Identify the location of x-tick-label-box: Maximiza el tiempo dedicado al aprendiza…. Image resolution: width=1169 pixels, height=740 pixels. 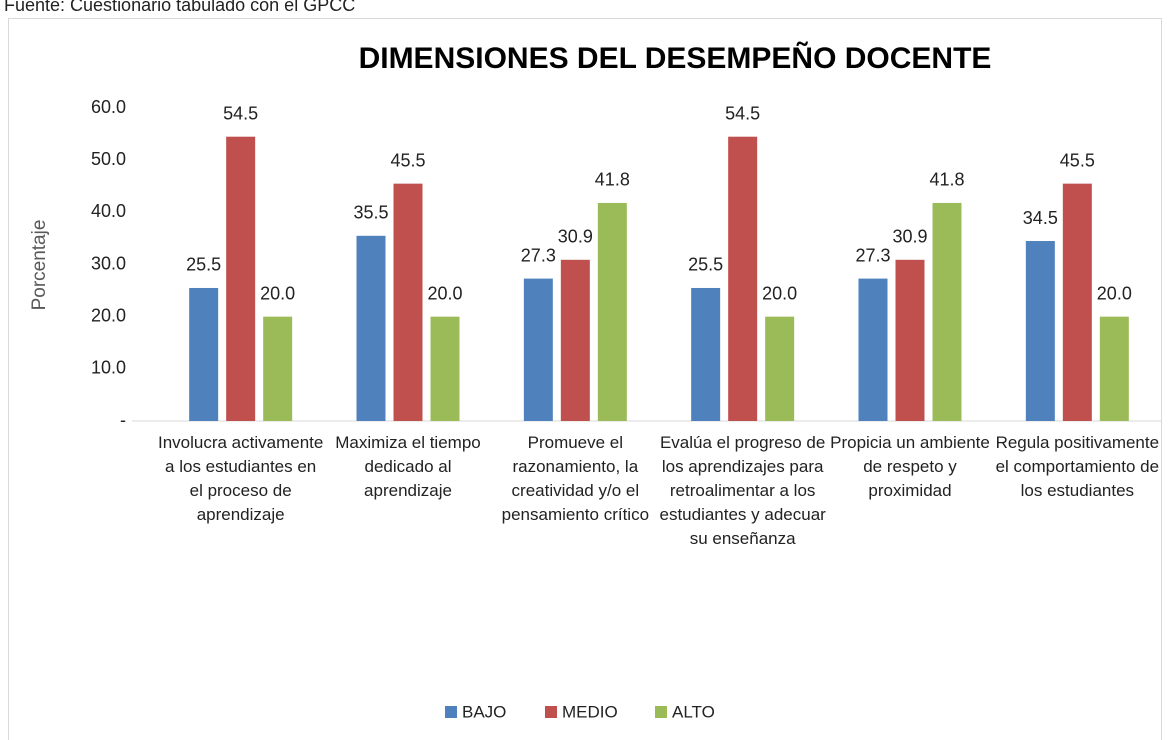
(408, 466).